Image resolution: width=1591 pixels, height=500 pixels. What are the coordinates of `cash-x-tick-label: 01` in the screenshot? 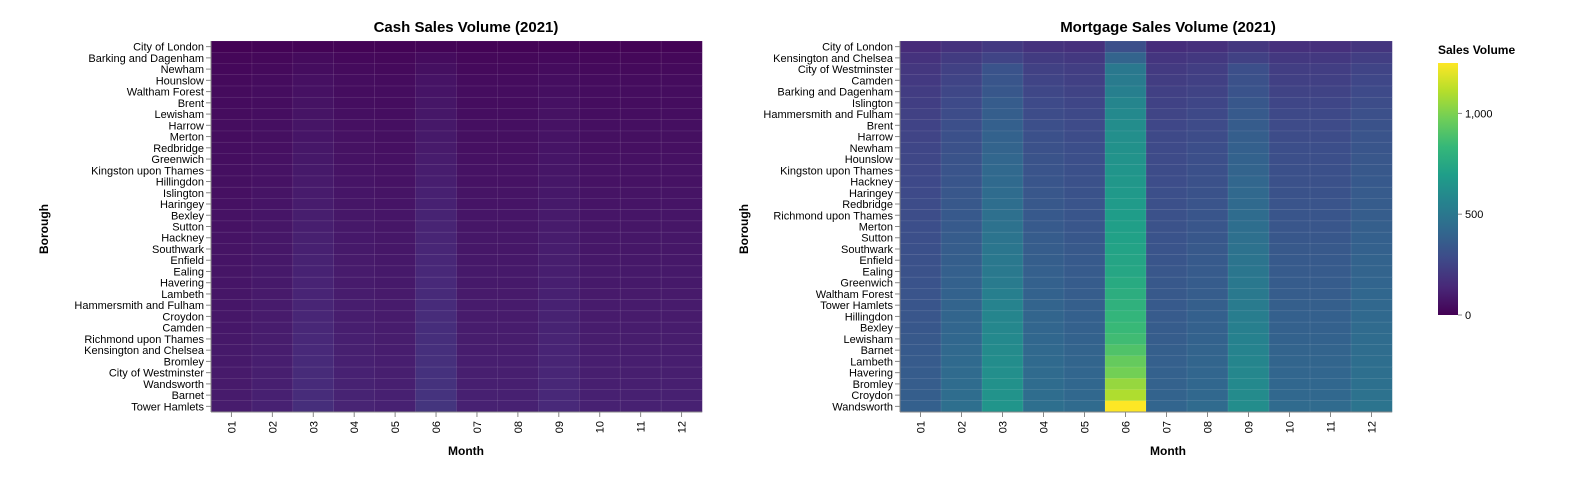 It's located at (232, 427).